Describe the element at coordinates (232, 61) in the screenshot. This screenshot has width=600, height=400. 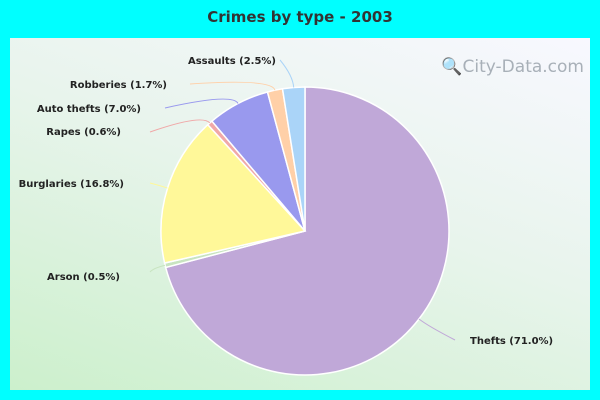
I see `slice-label: Assaults (2.5%)` at that location.